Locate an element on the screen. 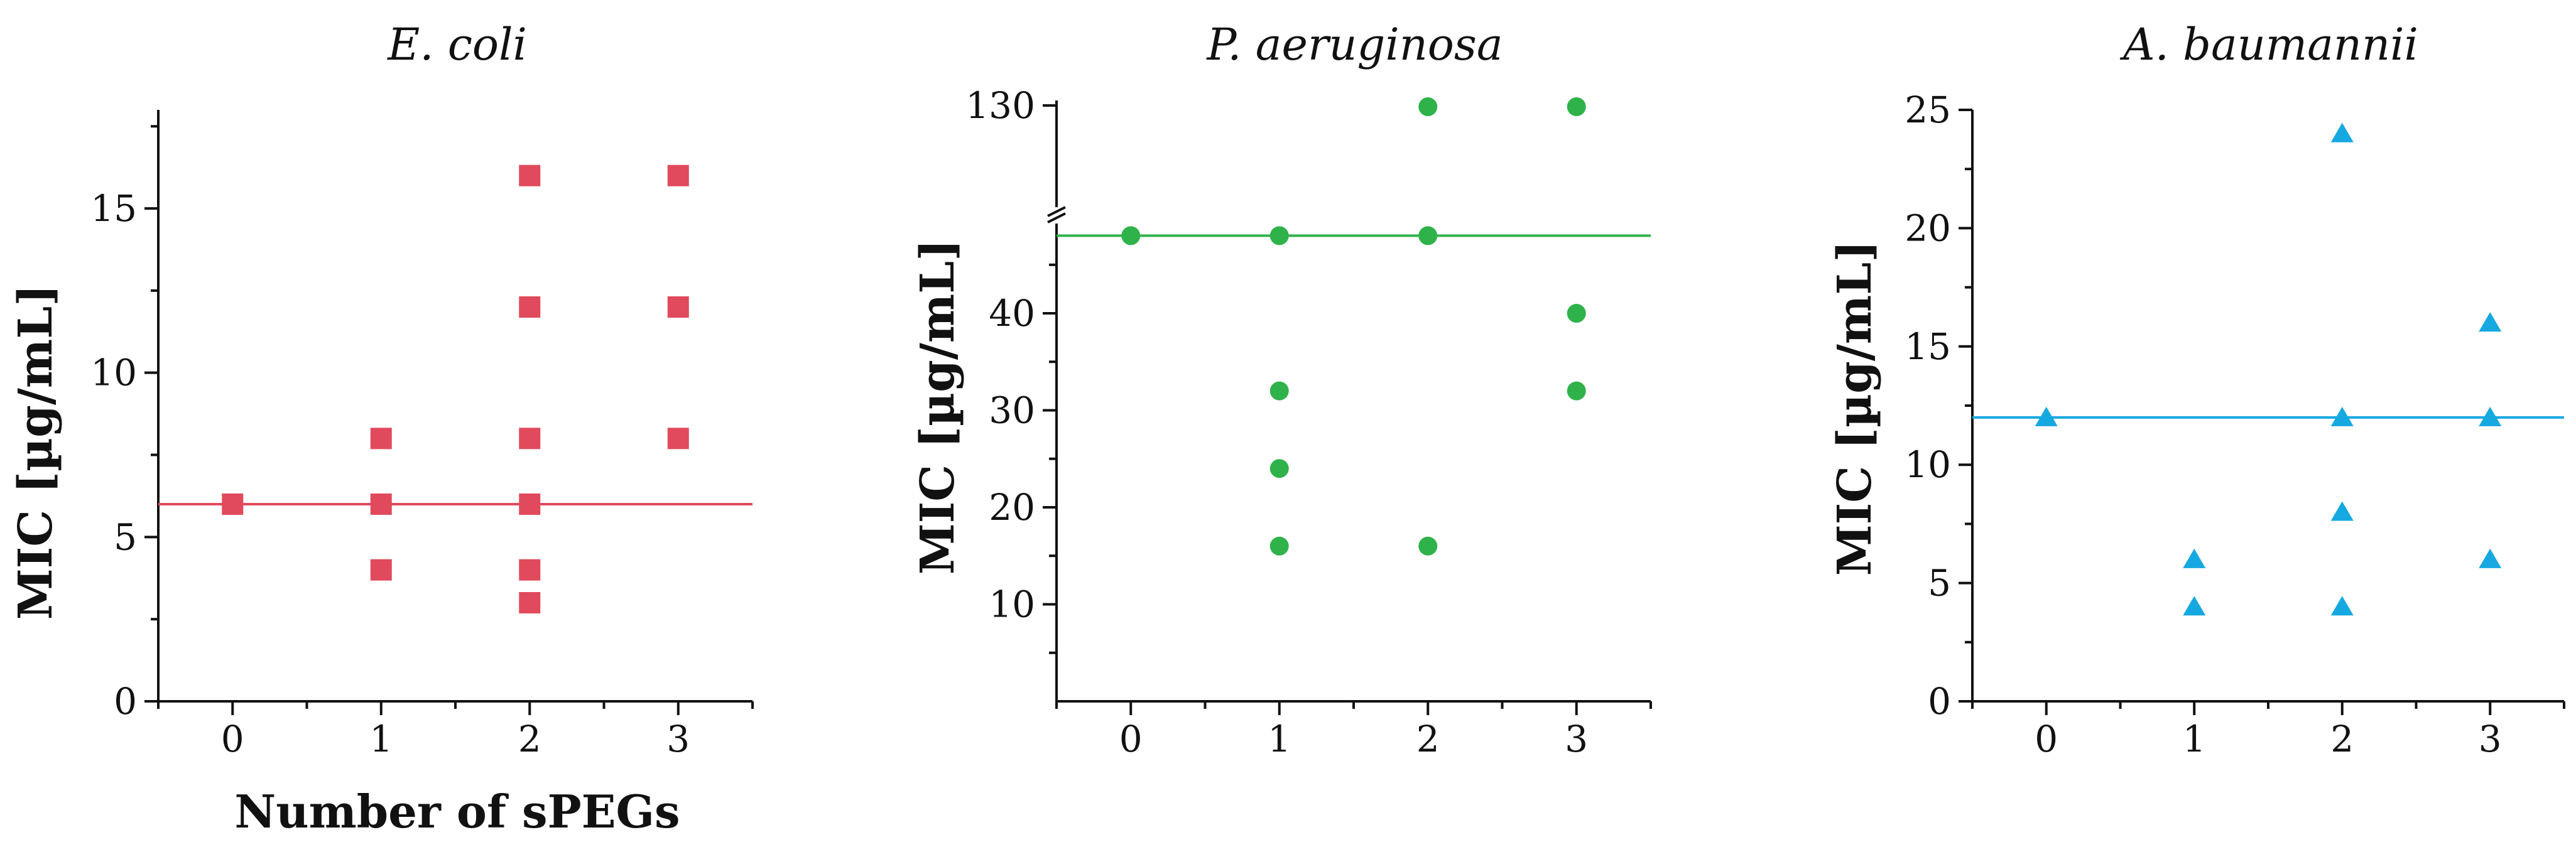 The image size is (2576, 852). y-axis-label-paeruginosa: MIC [µg/mL] is located at coordinates (938, 406).